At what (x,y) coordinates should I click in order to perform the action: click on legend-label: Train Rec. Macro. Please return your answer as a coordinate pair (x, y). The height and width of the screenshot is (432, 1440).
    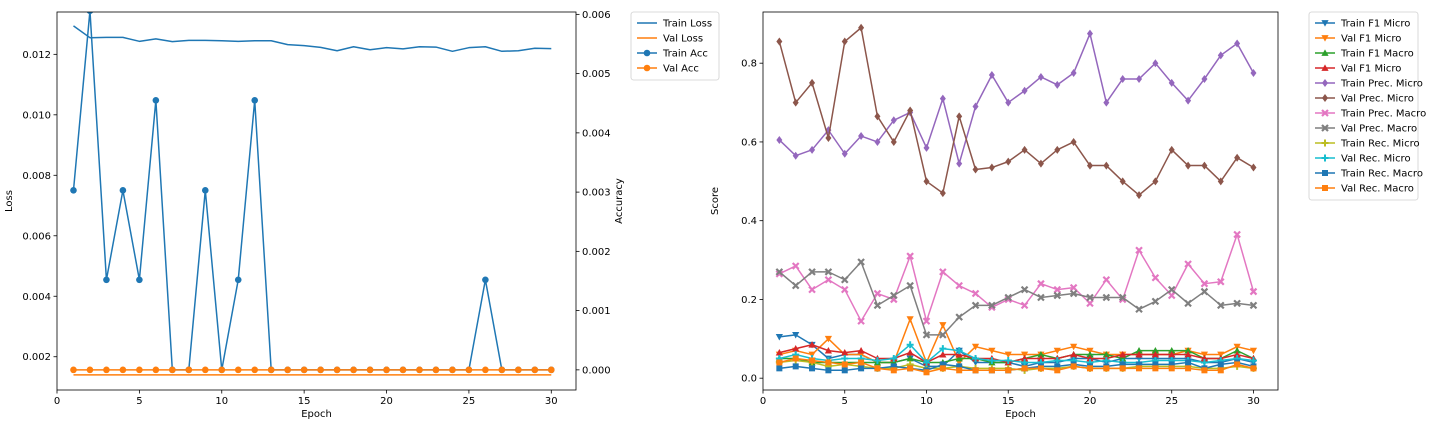
    Looking at the image, I should click on (1381, 174).